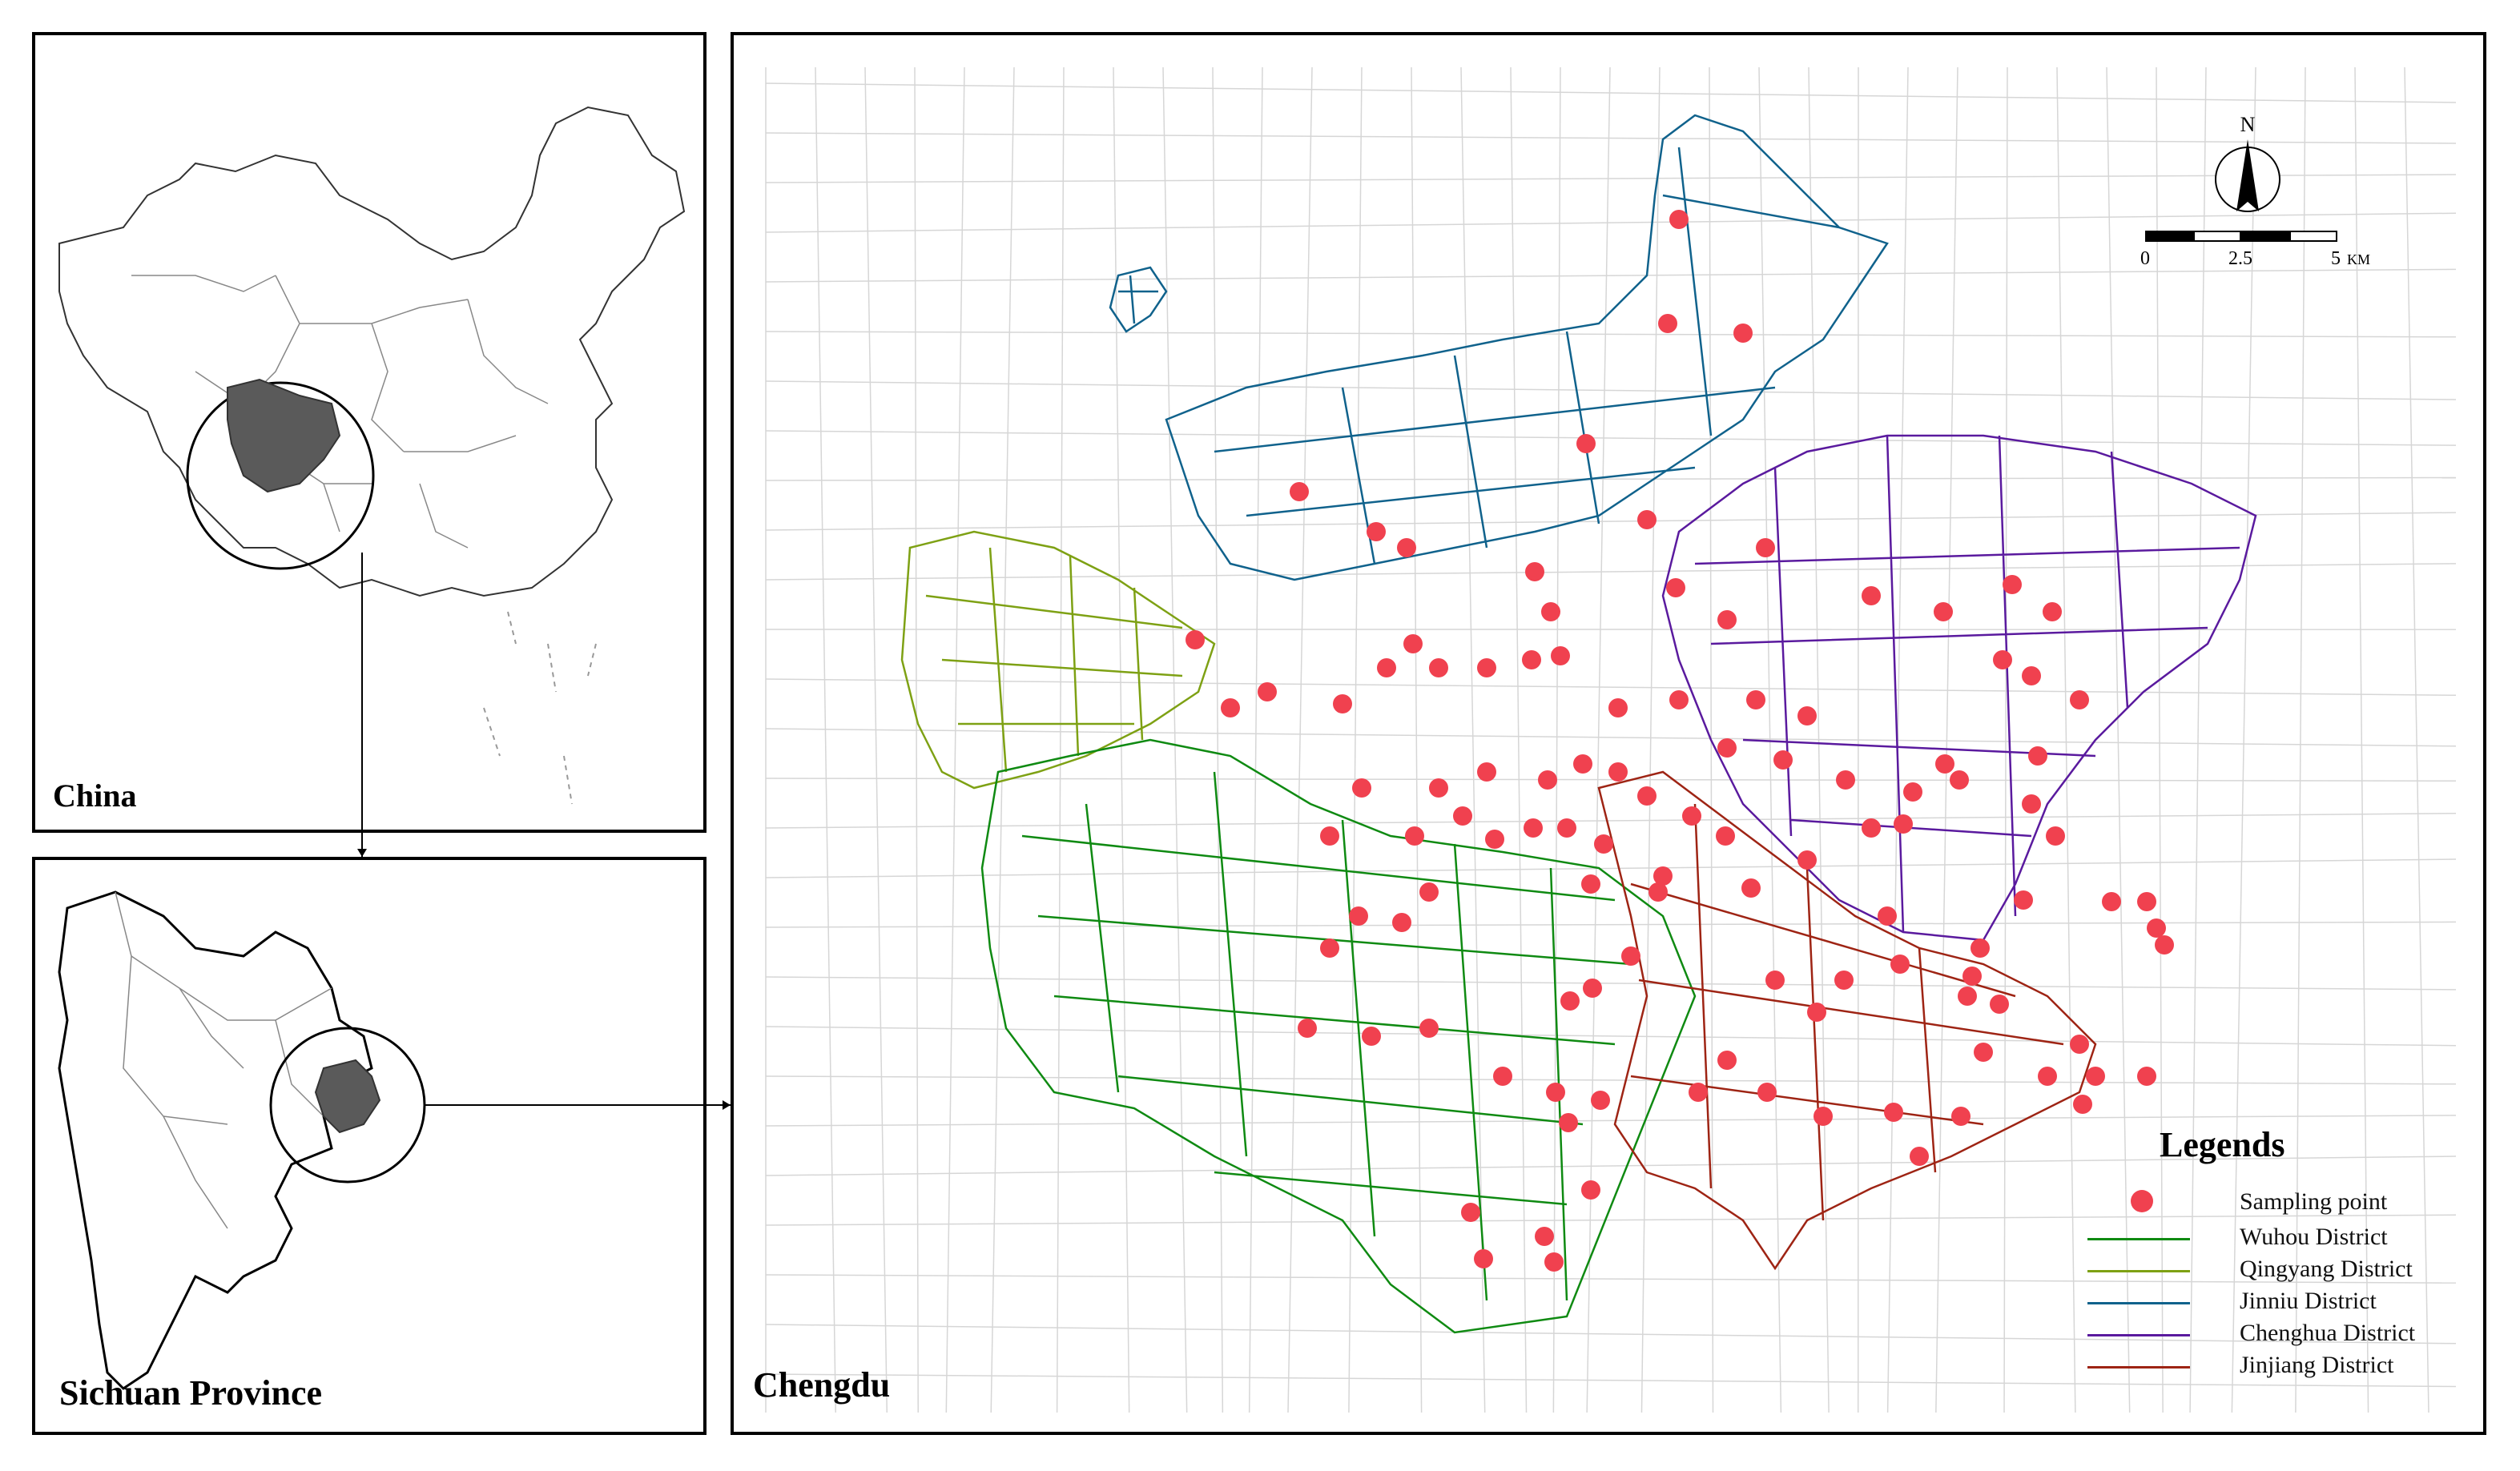 Image resolution: width=2520 pixels, height=1471 pixels. Describe the element at coordinates (242, 1140) in the screenshot. I see `sichuan-map` at that location.